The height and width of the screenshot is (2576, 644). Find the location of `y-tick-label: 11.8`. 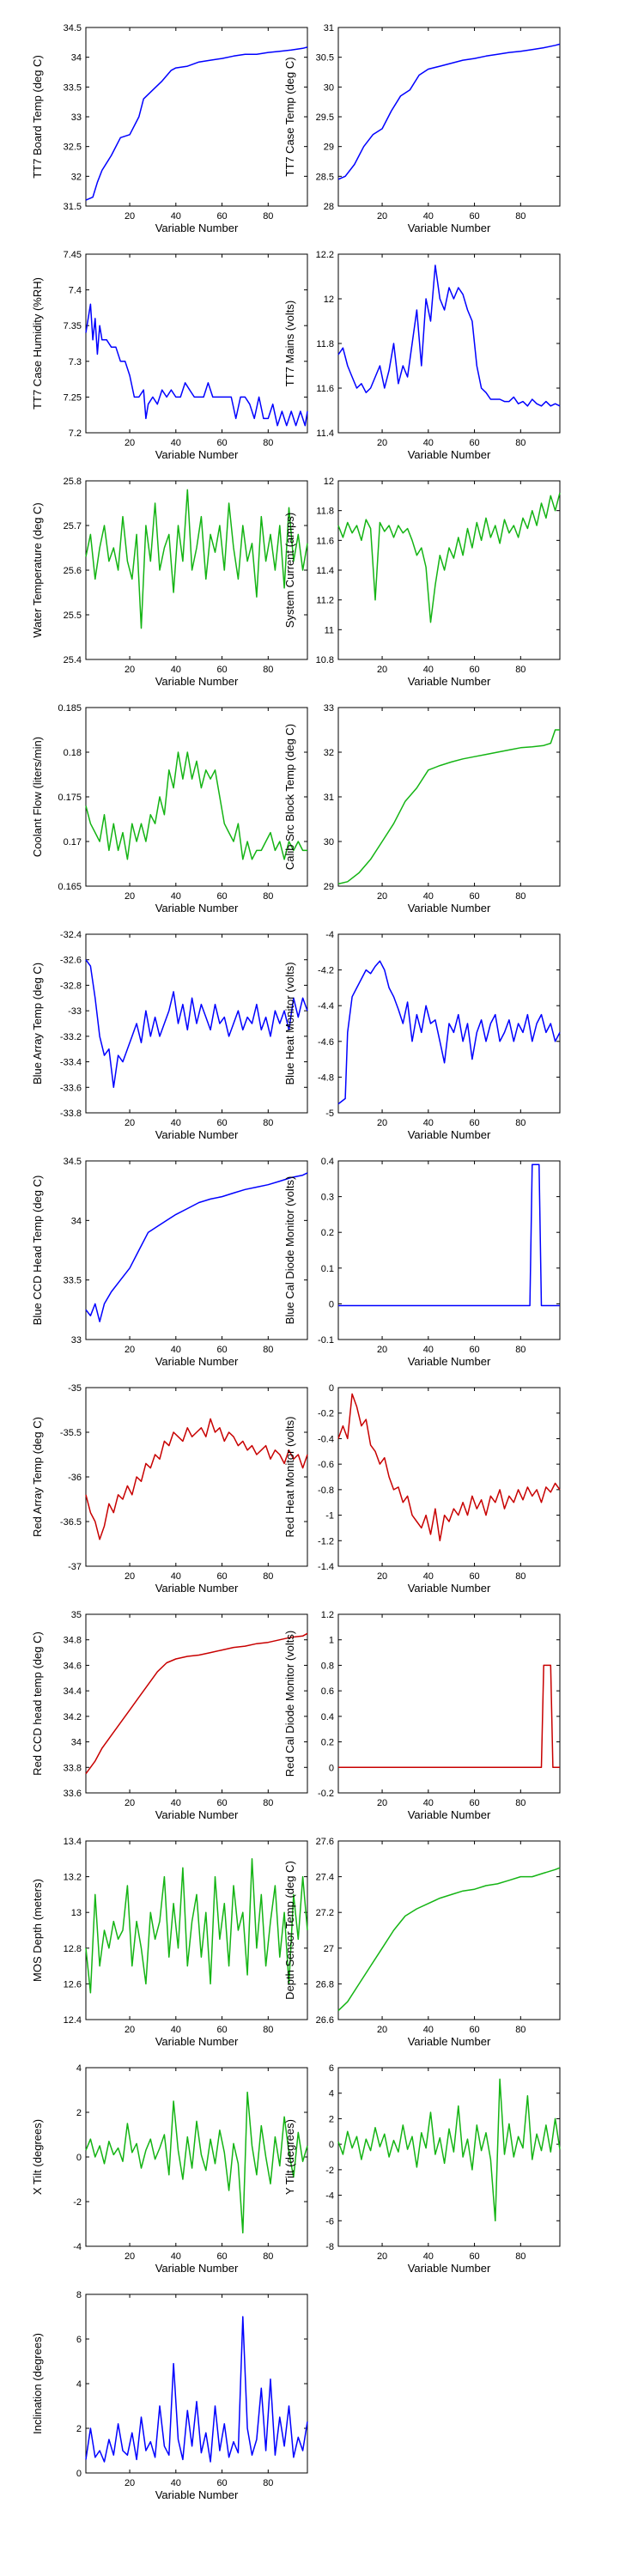

y-tick-label: 11.8 is located at coordinates (325, 344).